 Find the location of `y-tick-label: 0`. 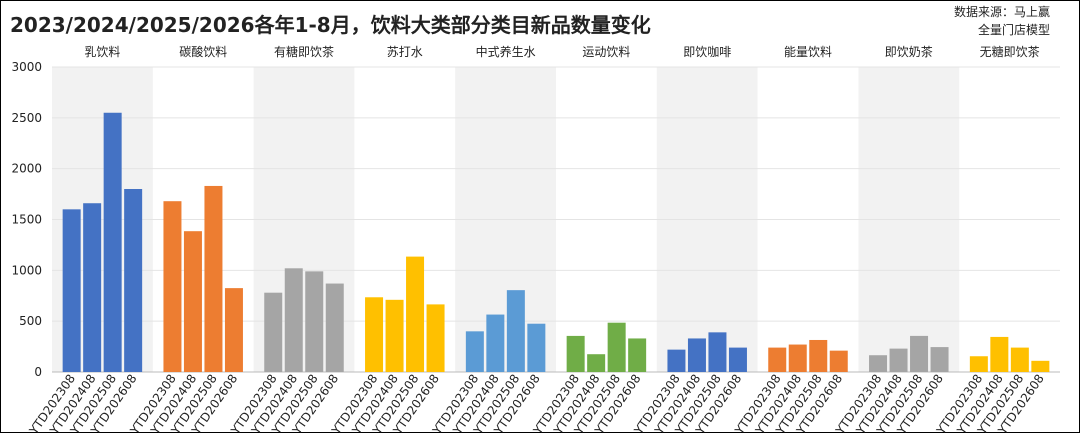

y-tick-label: 0 is located at coordinates (38, 372).